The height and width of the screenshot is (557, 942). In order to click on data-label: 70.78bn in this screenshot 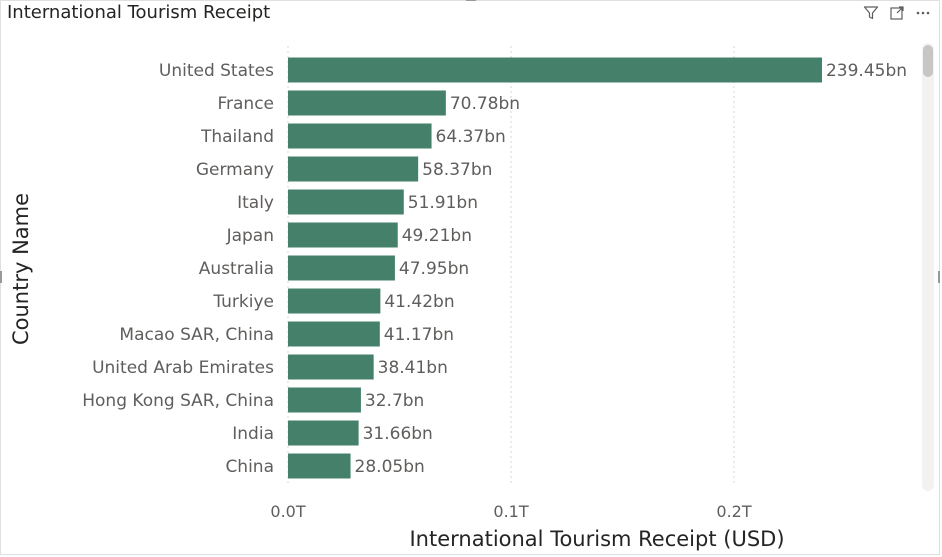, I will do `click(485, 104)`.